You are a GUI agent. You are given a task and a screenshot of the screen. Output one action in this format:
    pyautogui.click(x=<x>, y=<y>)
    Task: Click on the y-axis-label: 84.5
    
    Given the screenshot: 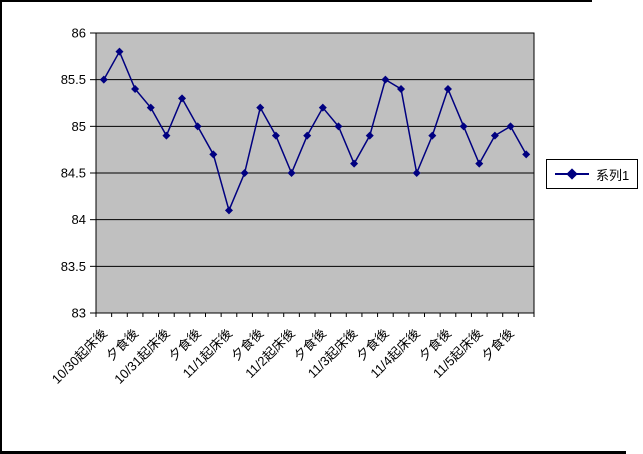 What is the action you would take?
    pyautogui.click(x=73, y=173)
    